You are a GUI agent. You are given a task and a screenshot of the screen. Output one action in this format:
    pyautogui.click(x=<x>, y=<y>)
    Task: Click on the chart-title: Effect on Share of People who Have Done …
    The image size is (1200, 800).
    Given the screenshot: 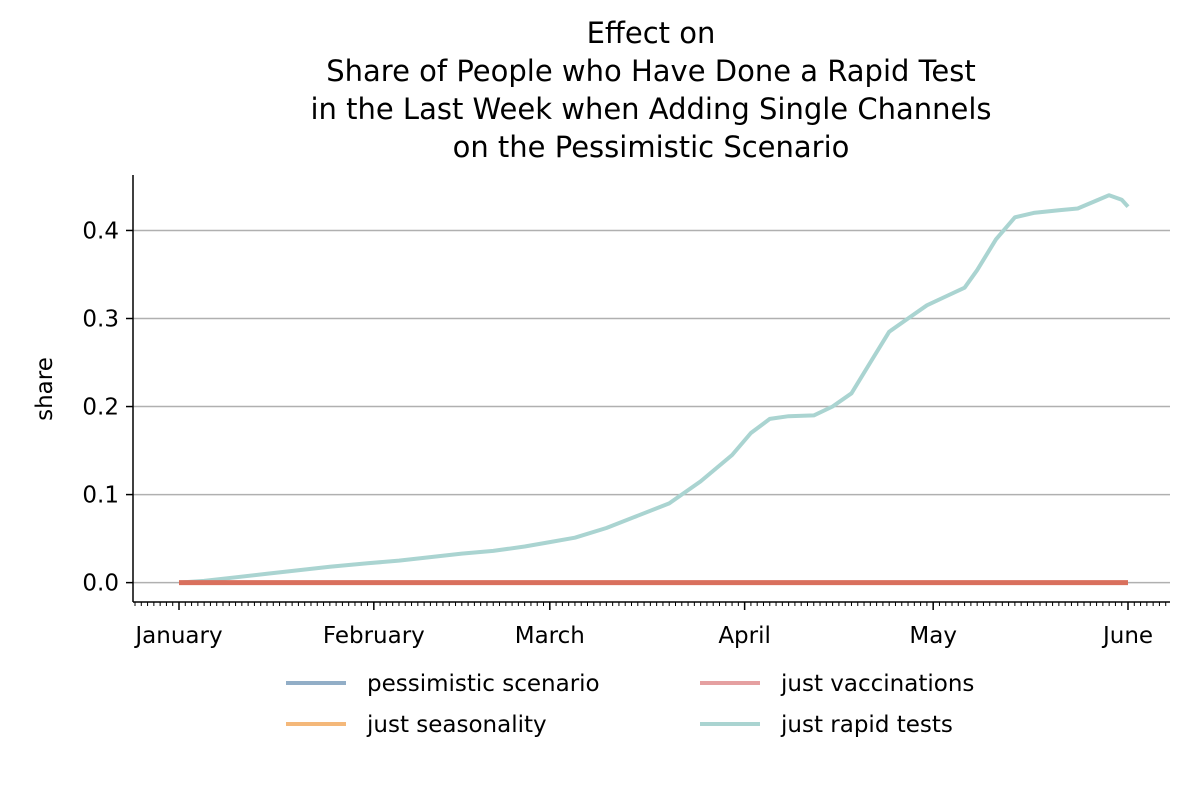 What is the action you would take?
    pyautogui.click(x=650, y=90)
    